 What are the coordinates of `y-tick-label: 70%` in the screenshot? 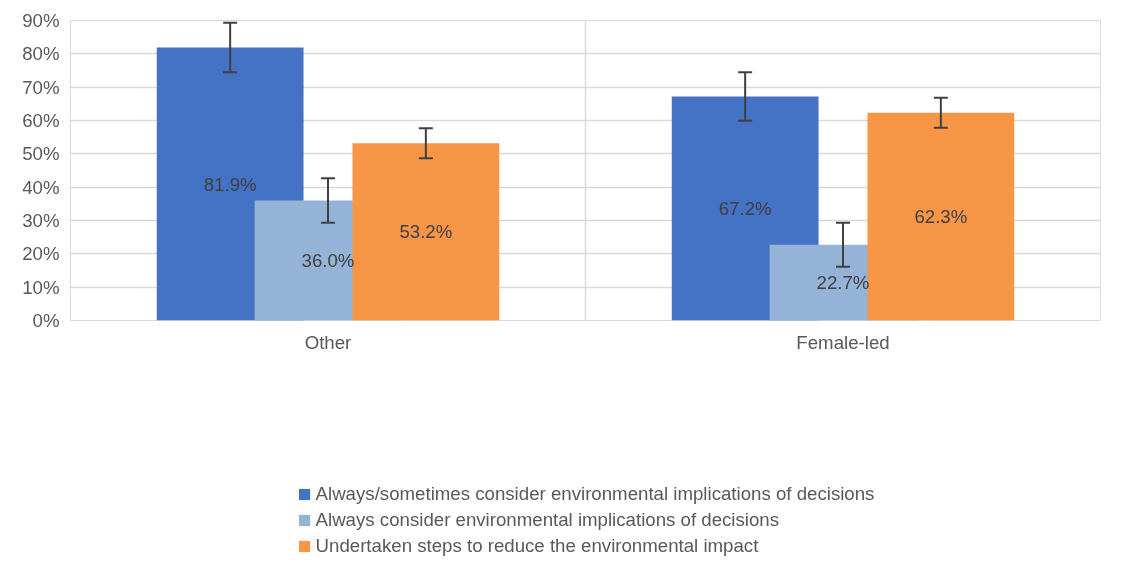 It's located at (41, 87).